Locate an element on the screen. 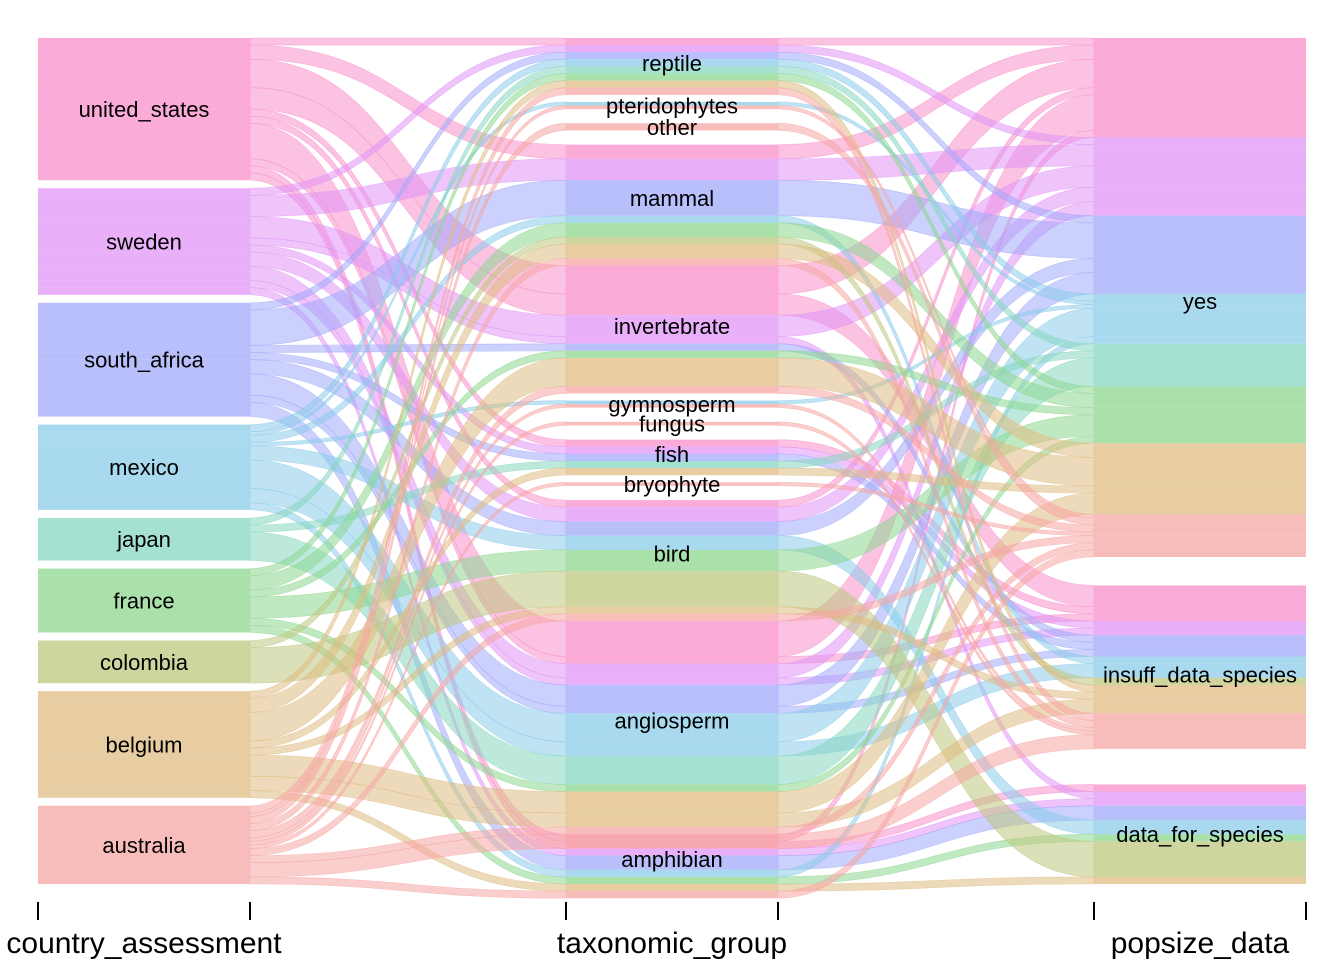 This screenshot has height=960, width=1344. stratum-lode-france-yes is located at coordinates (1200, 425).